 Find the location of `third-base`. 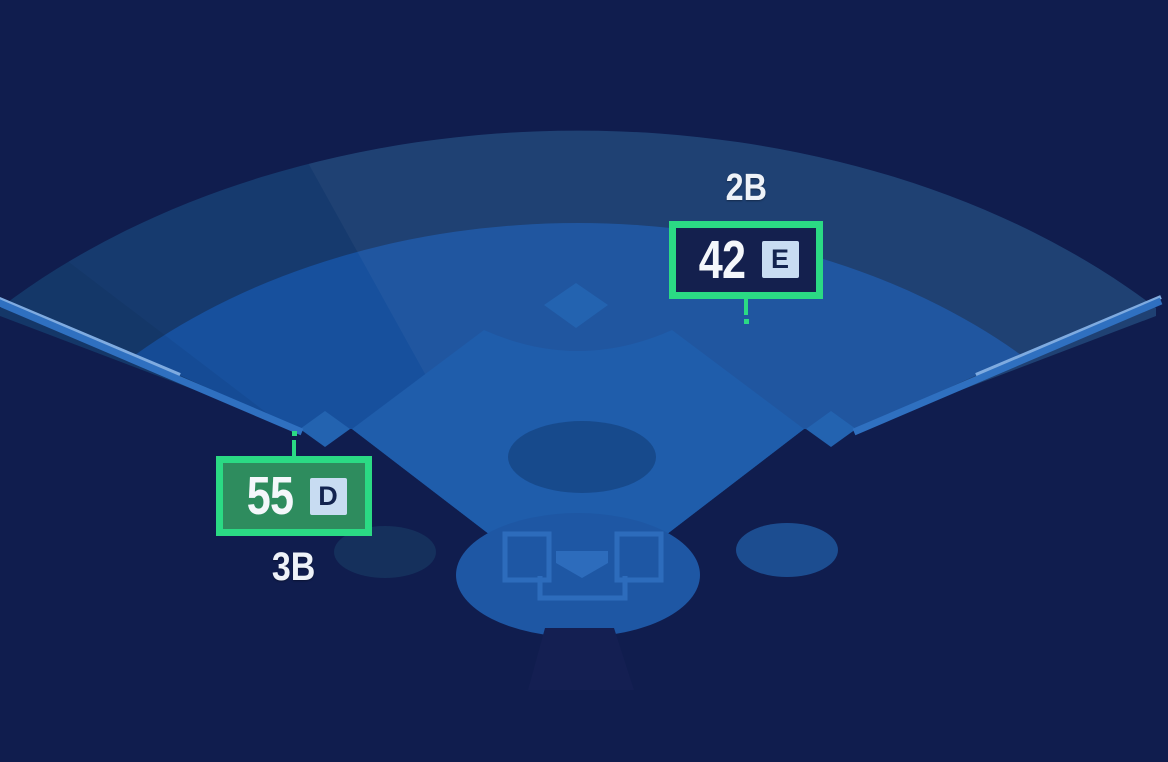

third-base is located at coordinates (325, 429).